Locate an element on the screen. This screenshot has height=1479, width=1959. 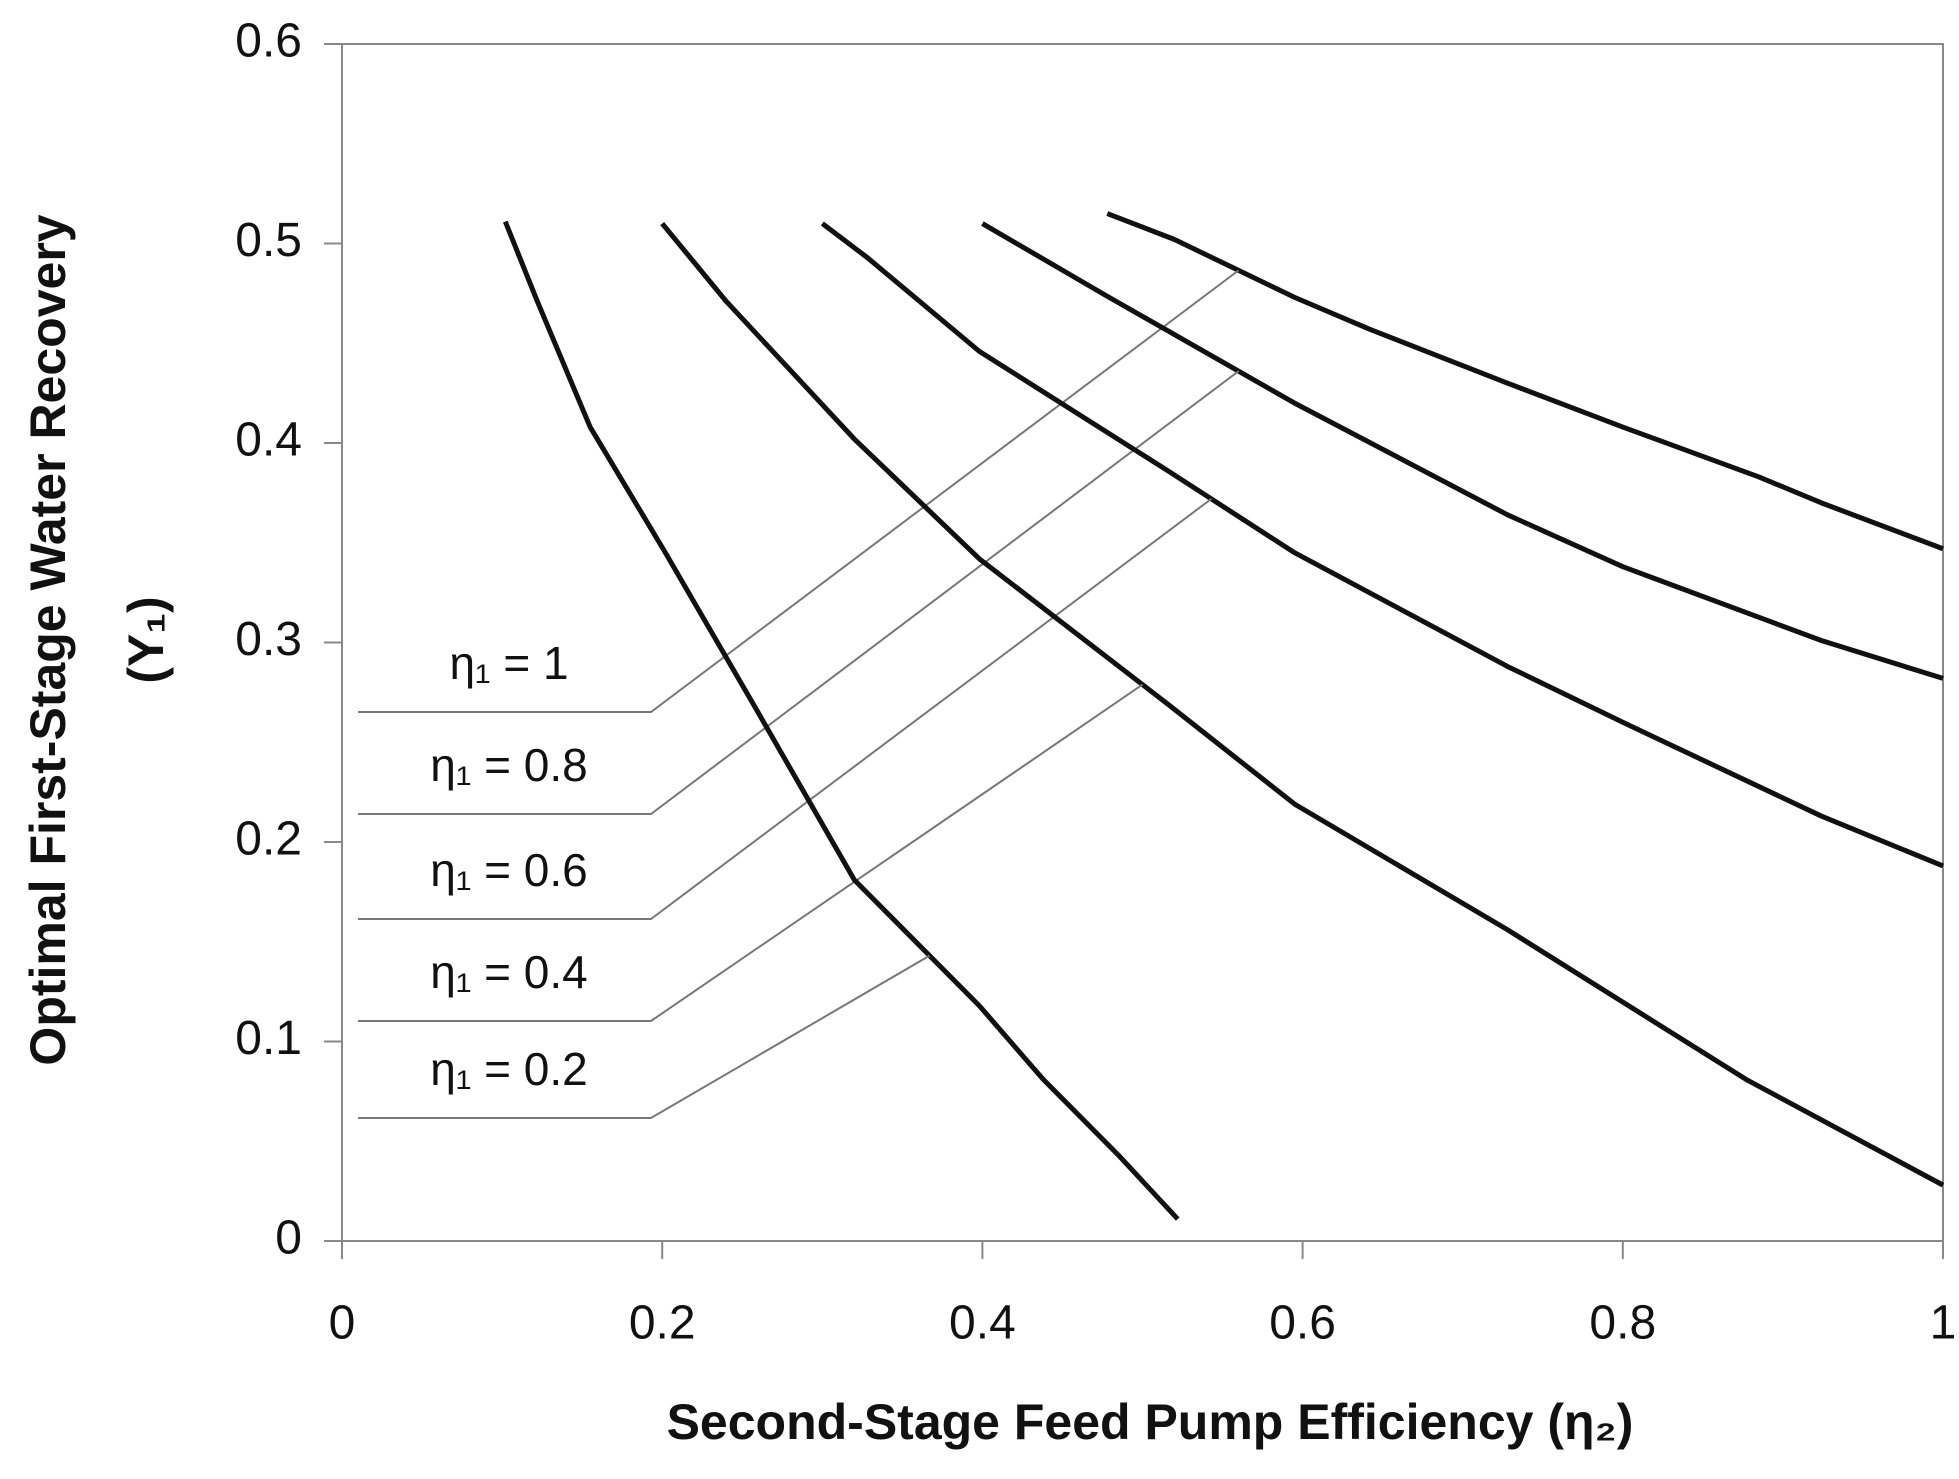
y-tick-label: 0 is located at coordinates (288, 1238).